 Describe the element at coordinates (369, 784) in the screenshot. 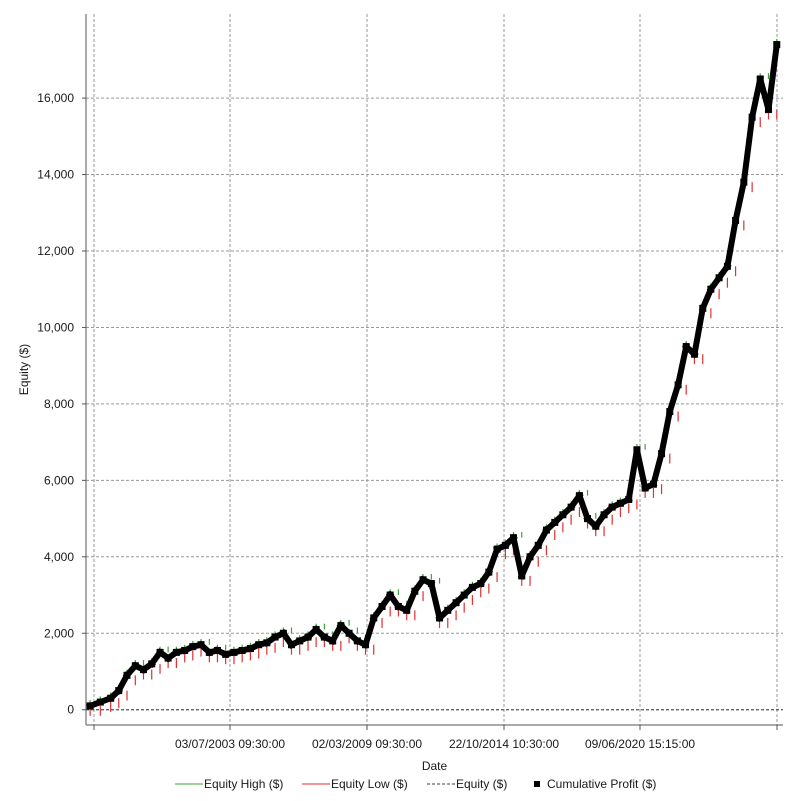

I see `legend-label: Equity Low ($)` at that location.